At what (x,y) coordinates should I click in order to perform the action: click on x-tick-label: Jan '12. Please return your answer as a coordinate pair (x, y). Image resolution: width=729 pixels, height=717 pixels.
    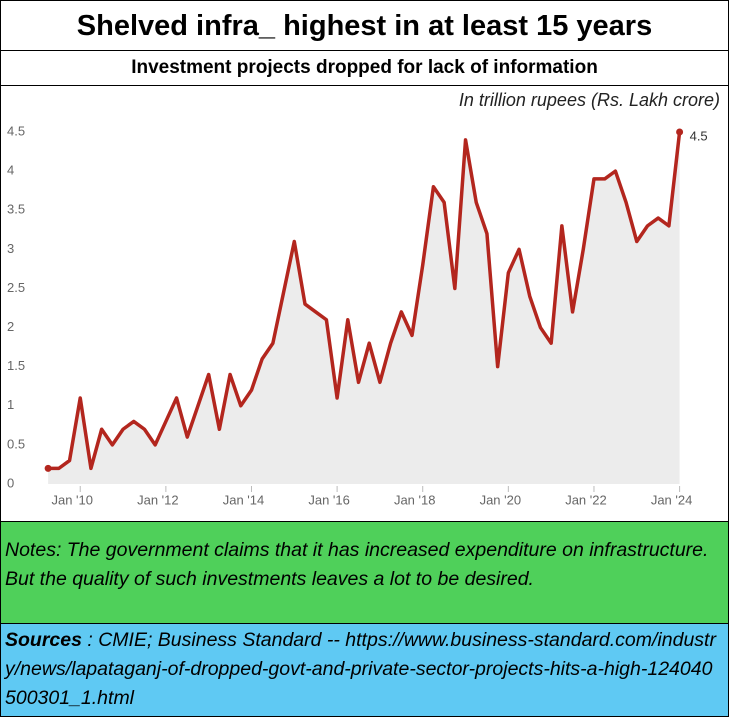
    Looking at the image, I should click on (158, 499).